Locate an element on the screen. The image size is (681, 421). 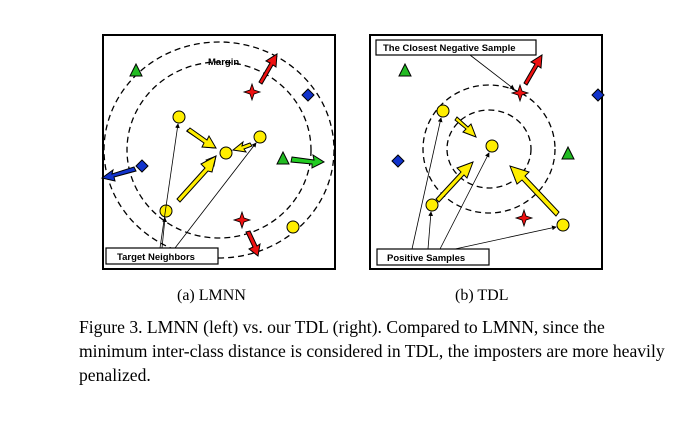
tdl-outer-circle is located at coordinates (489, 149).